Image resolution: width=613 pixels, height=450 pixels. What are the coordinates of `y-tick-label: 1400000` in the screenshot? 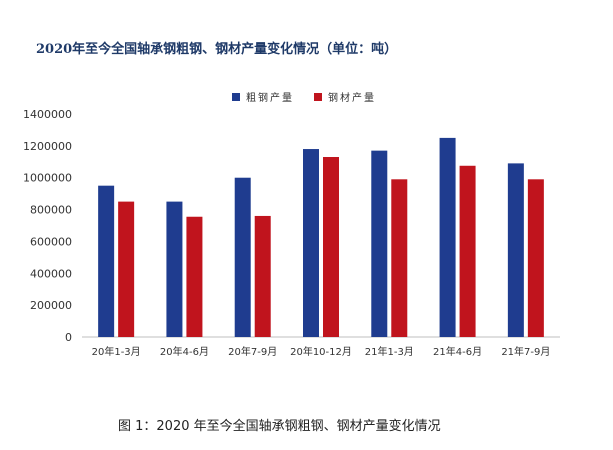 It's located at (47, 114).